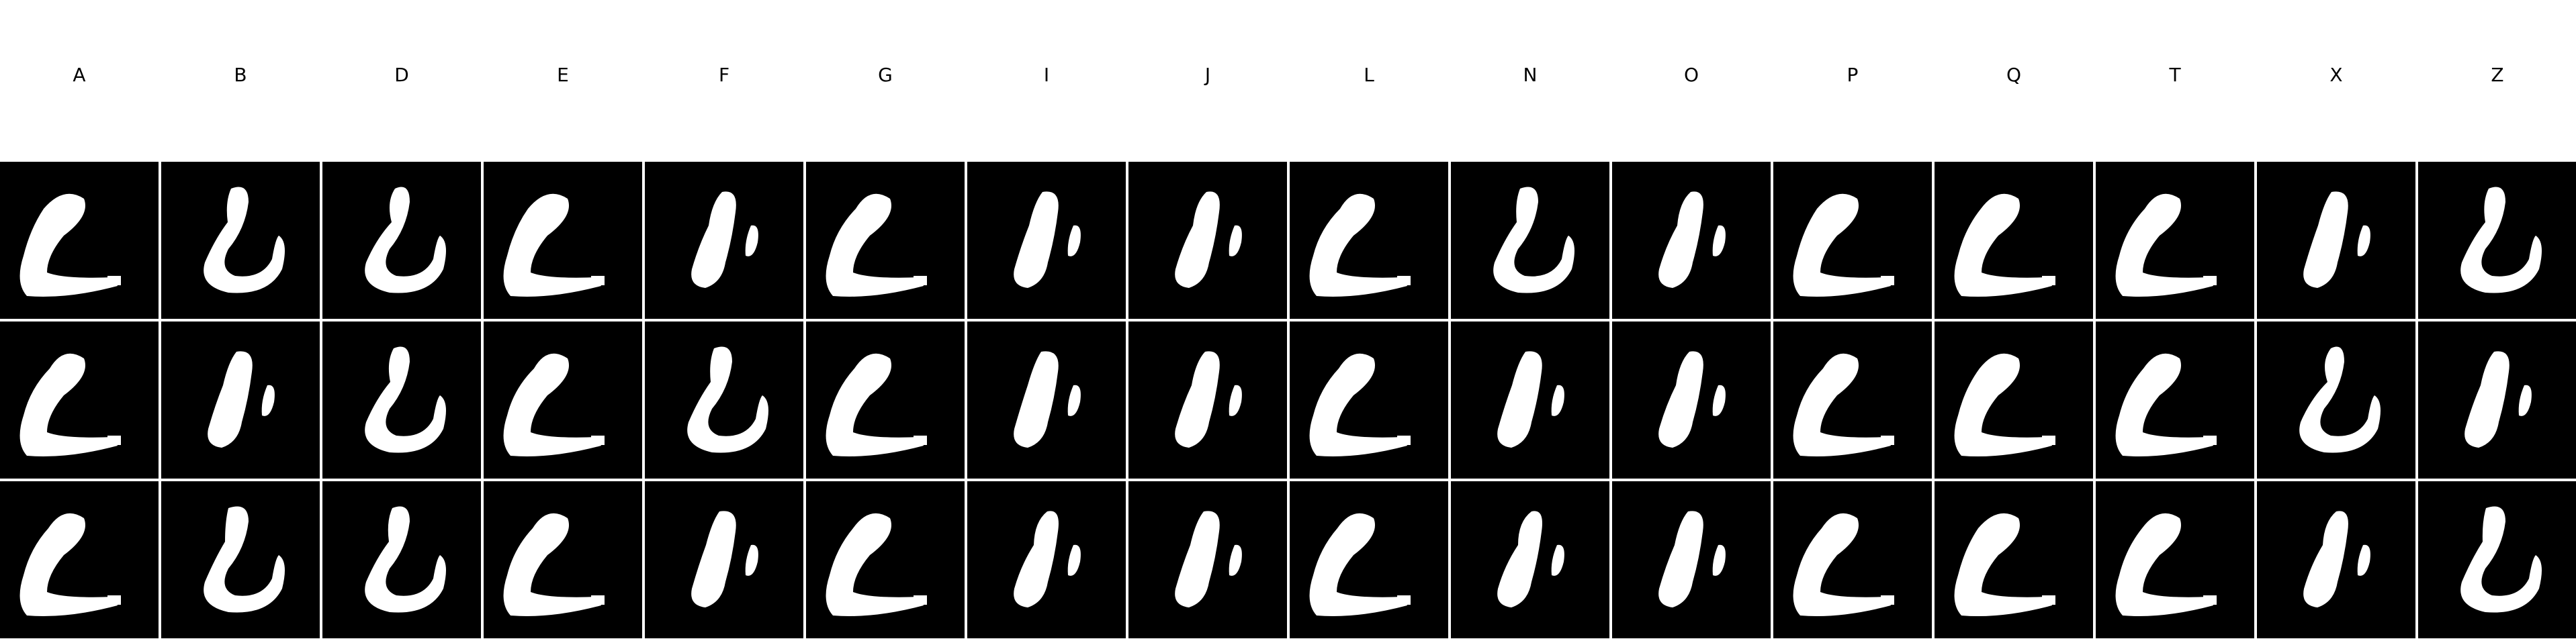  Describe the element at coordinates (1530, 75) in the screenshot. I see `column-label-n: N` at that location.